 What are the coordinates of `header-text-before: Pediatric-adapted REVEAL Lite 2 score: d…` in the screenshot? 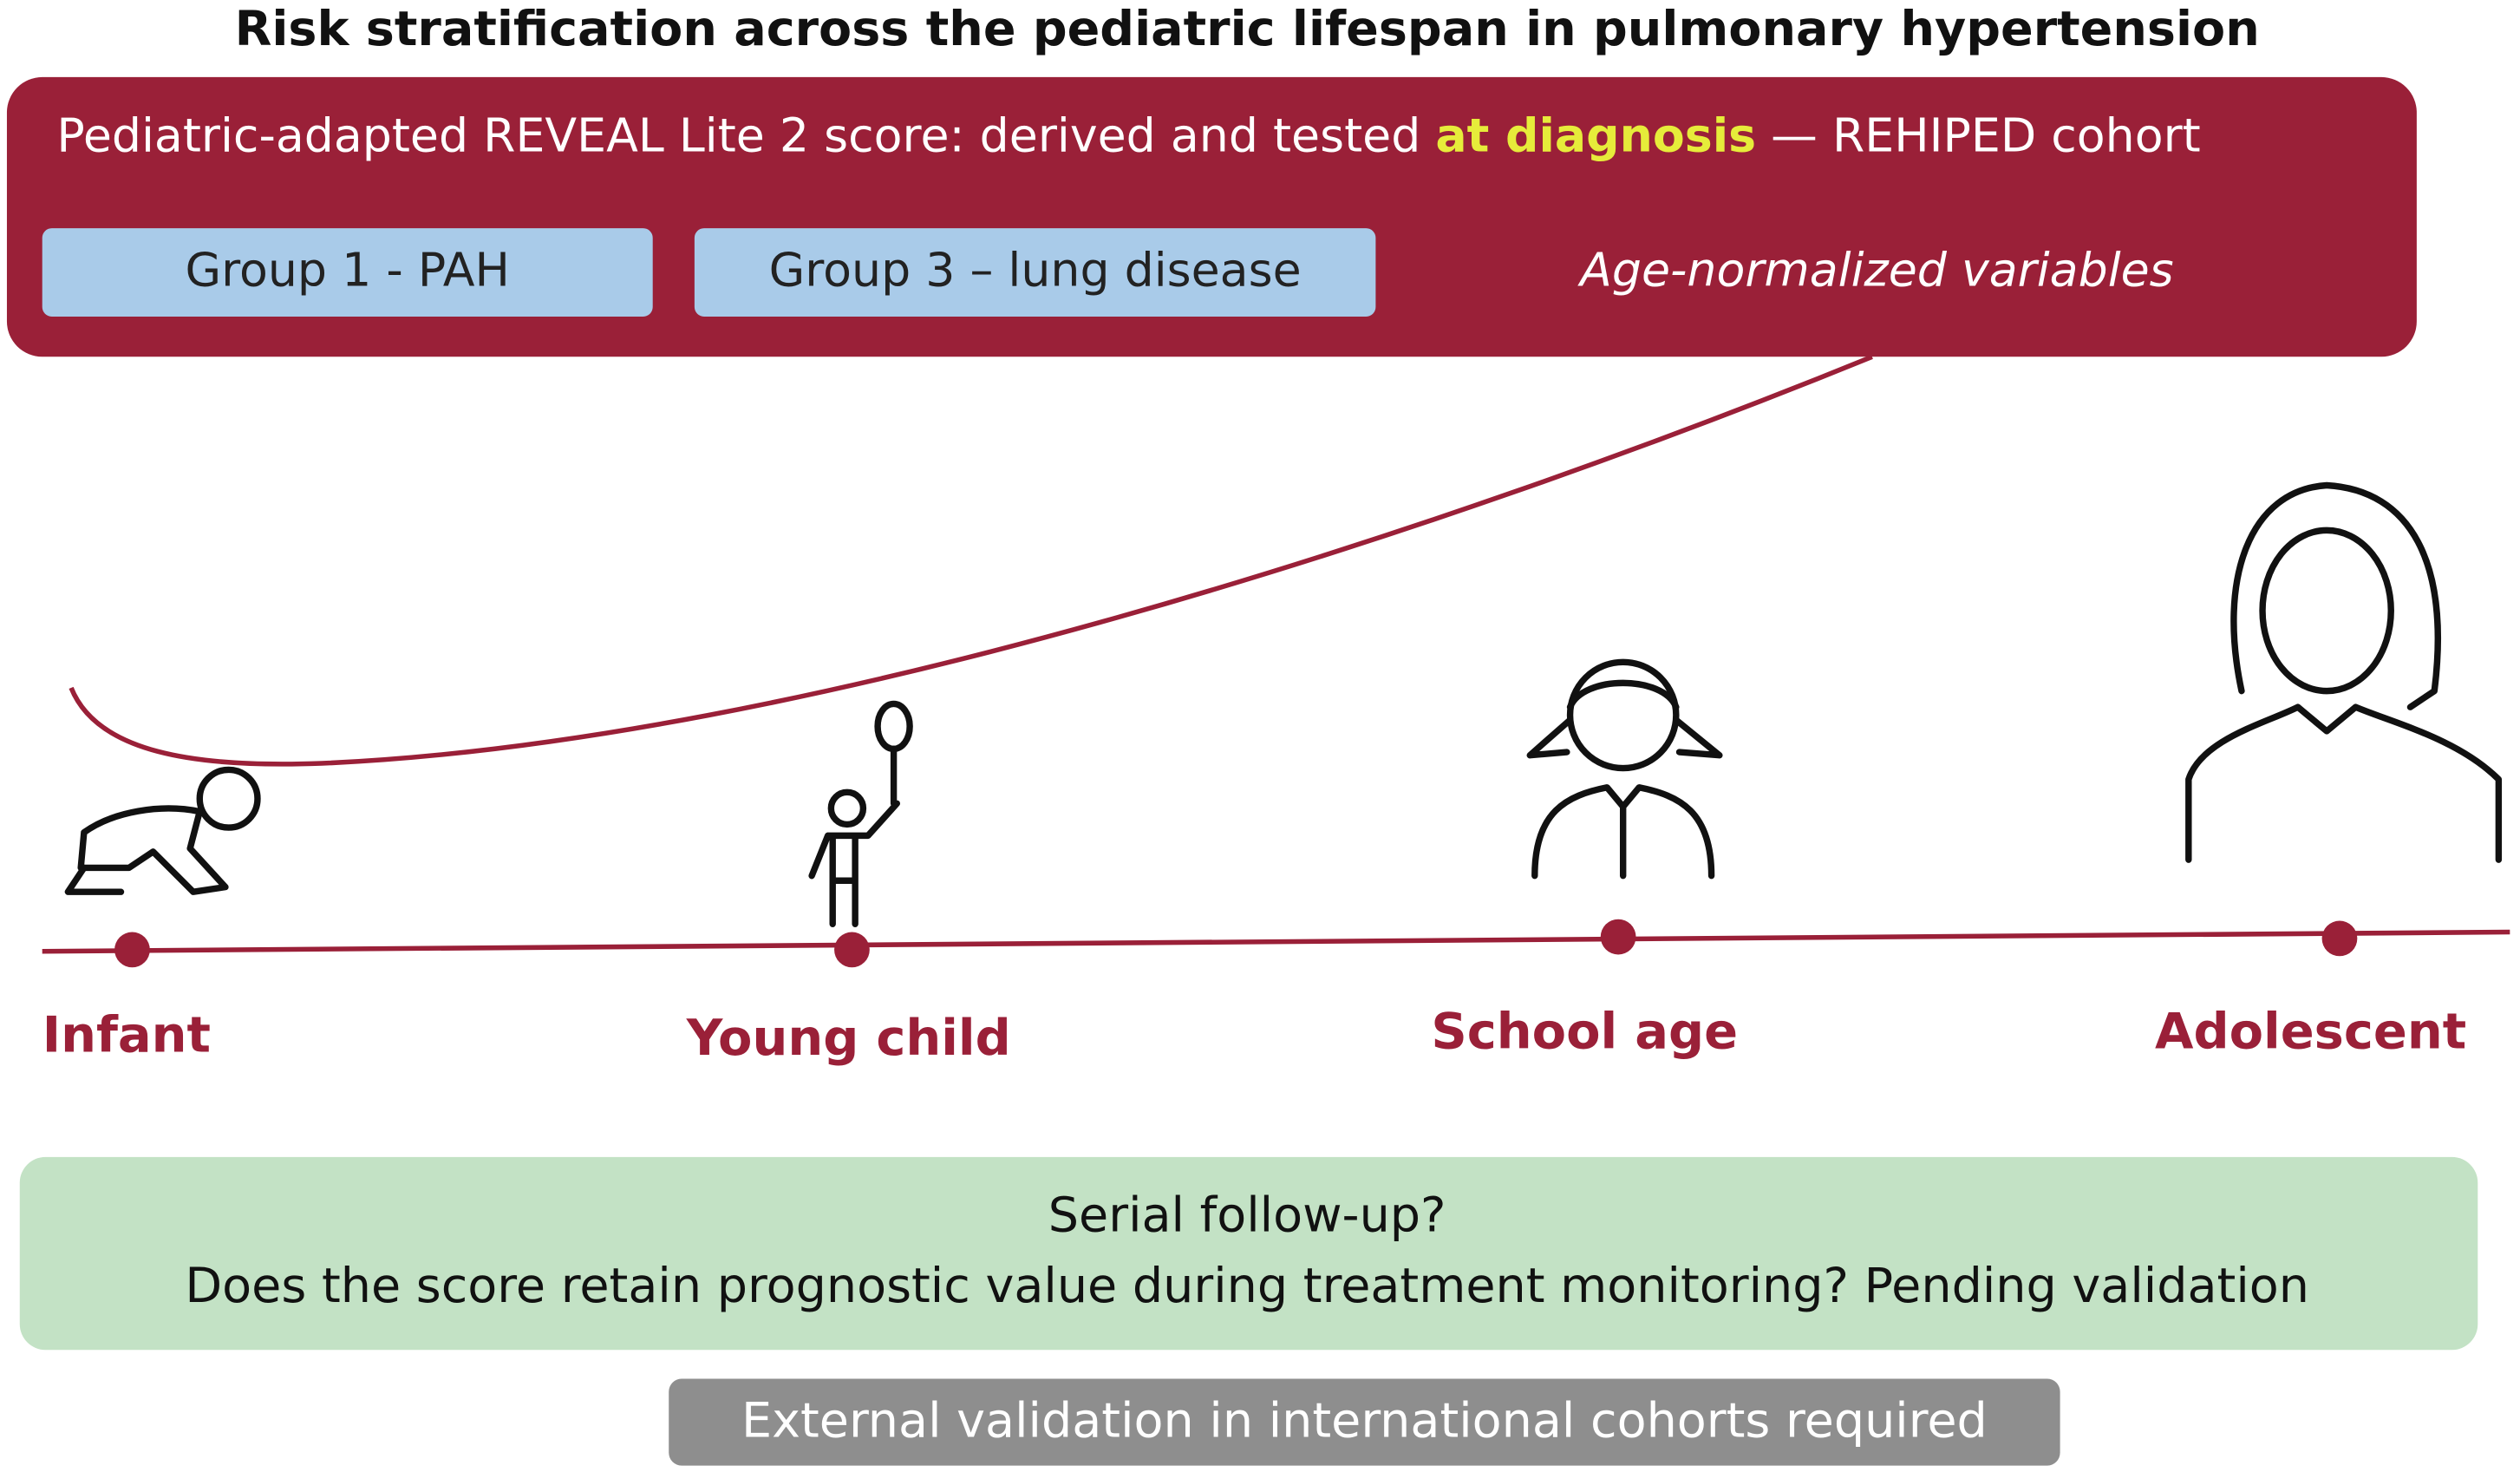 It's located at (745, 135).